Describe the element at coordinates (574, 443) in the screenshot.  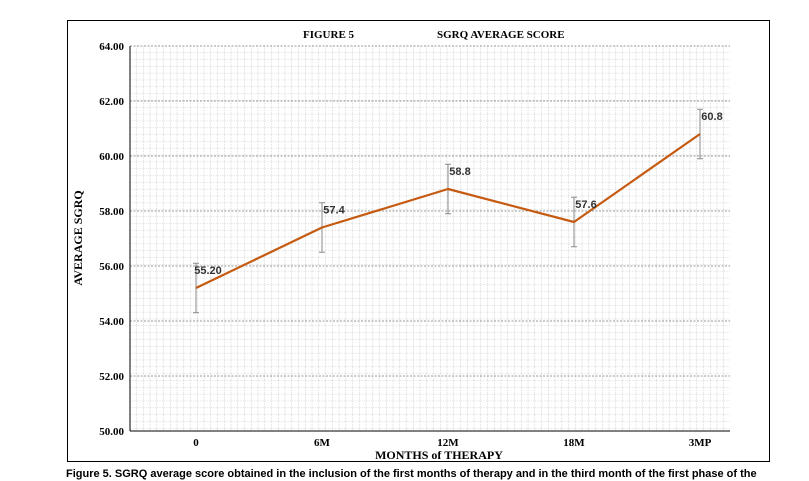
I see `x-tick-label: 18M` at that location.